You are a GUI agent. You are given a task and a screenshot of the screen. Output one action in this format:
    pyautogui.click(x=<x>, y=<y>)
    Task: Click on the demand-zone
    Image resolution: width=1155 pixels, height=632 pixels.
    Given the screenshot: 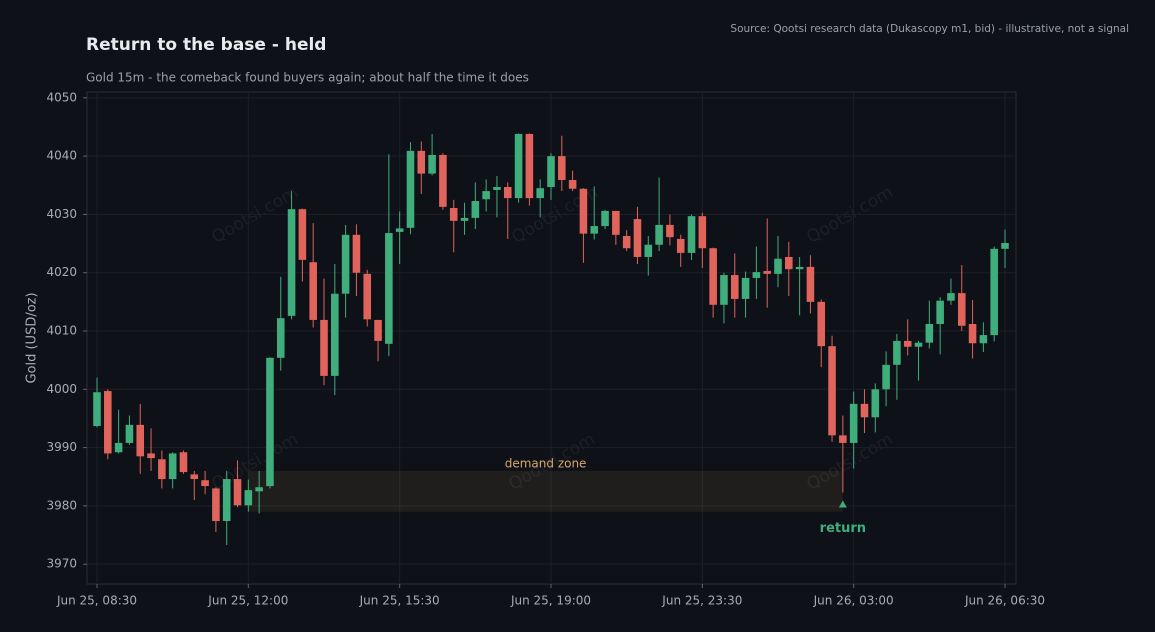 What is the action you would take?
    pyautogui.click(x=545, y=491)
    